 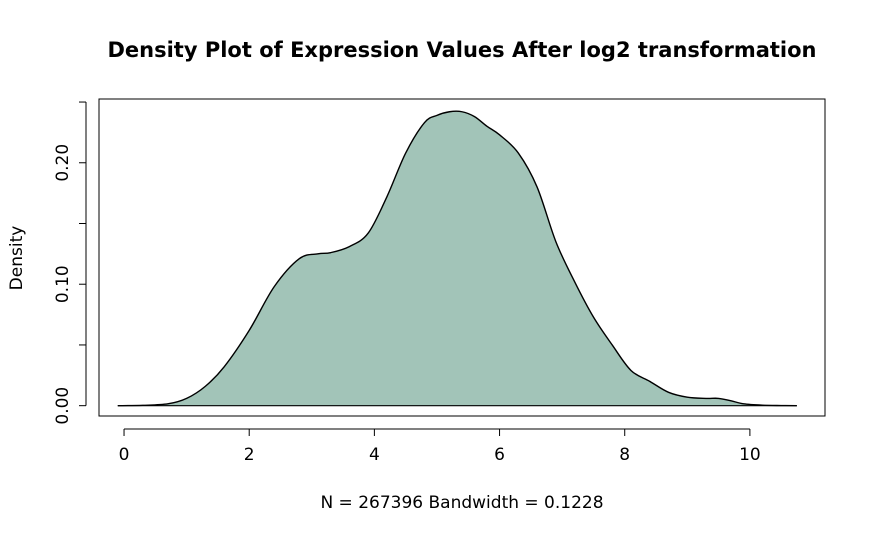 What do you see at coordinates (63, 406) in the screenshot?
I see `y-tick-label: 0.00` at bounding box center [63, 406].